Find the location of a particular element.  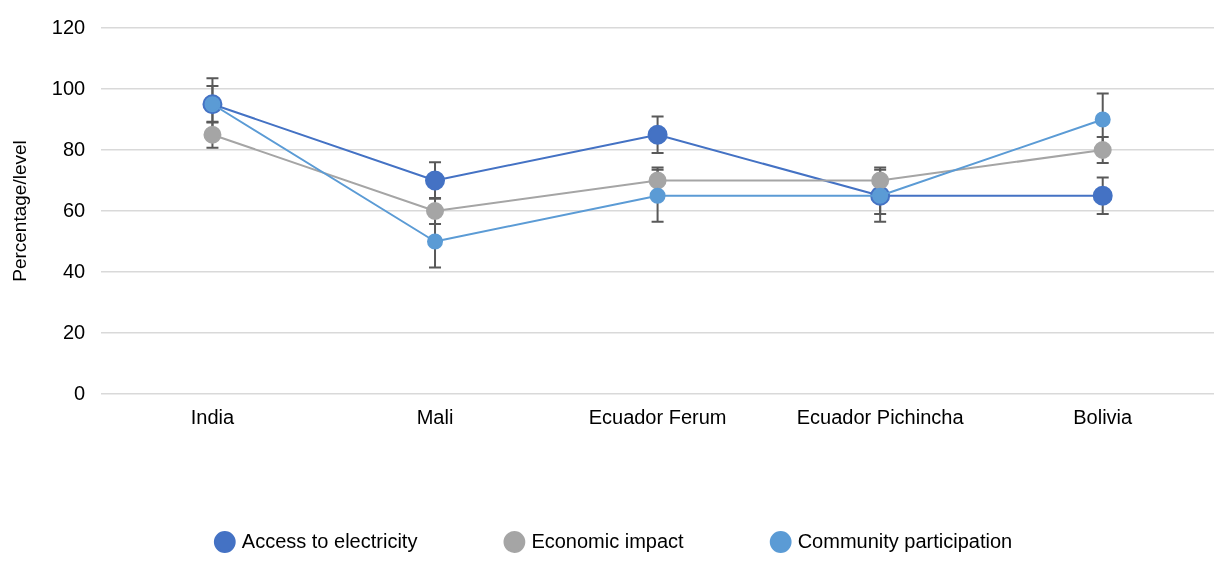

legend-label: Community participation is located at coordinates (905, 540).